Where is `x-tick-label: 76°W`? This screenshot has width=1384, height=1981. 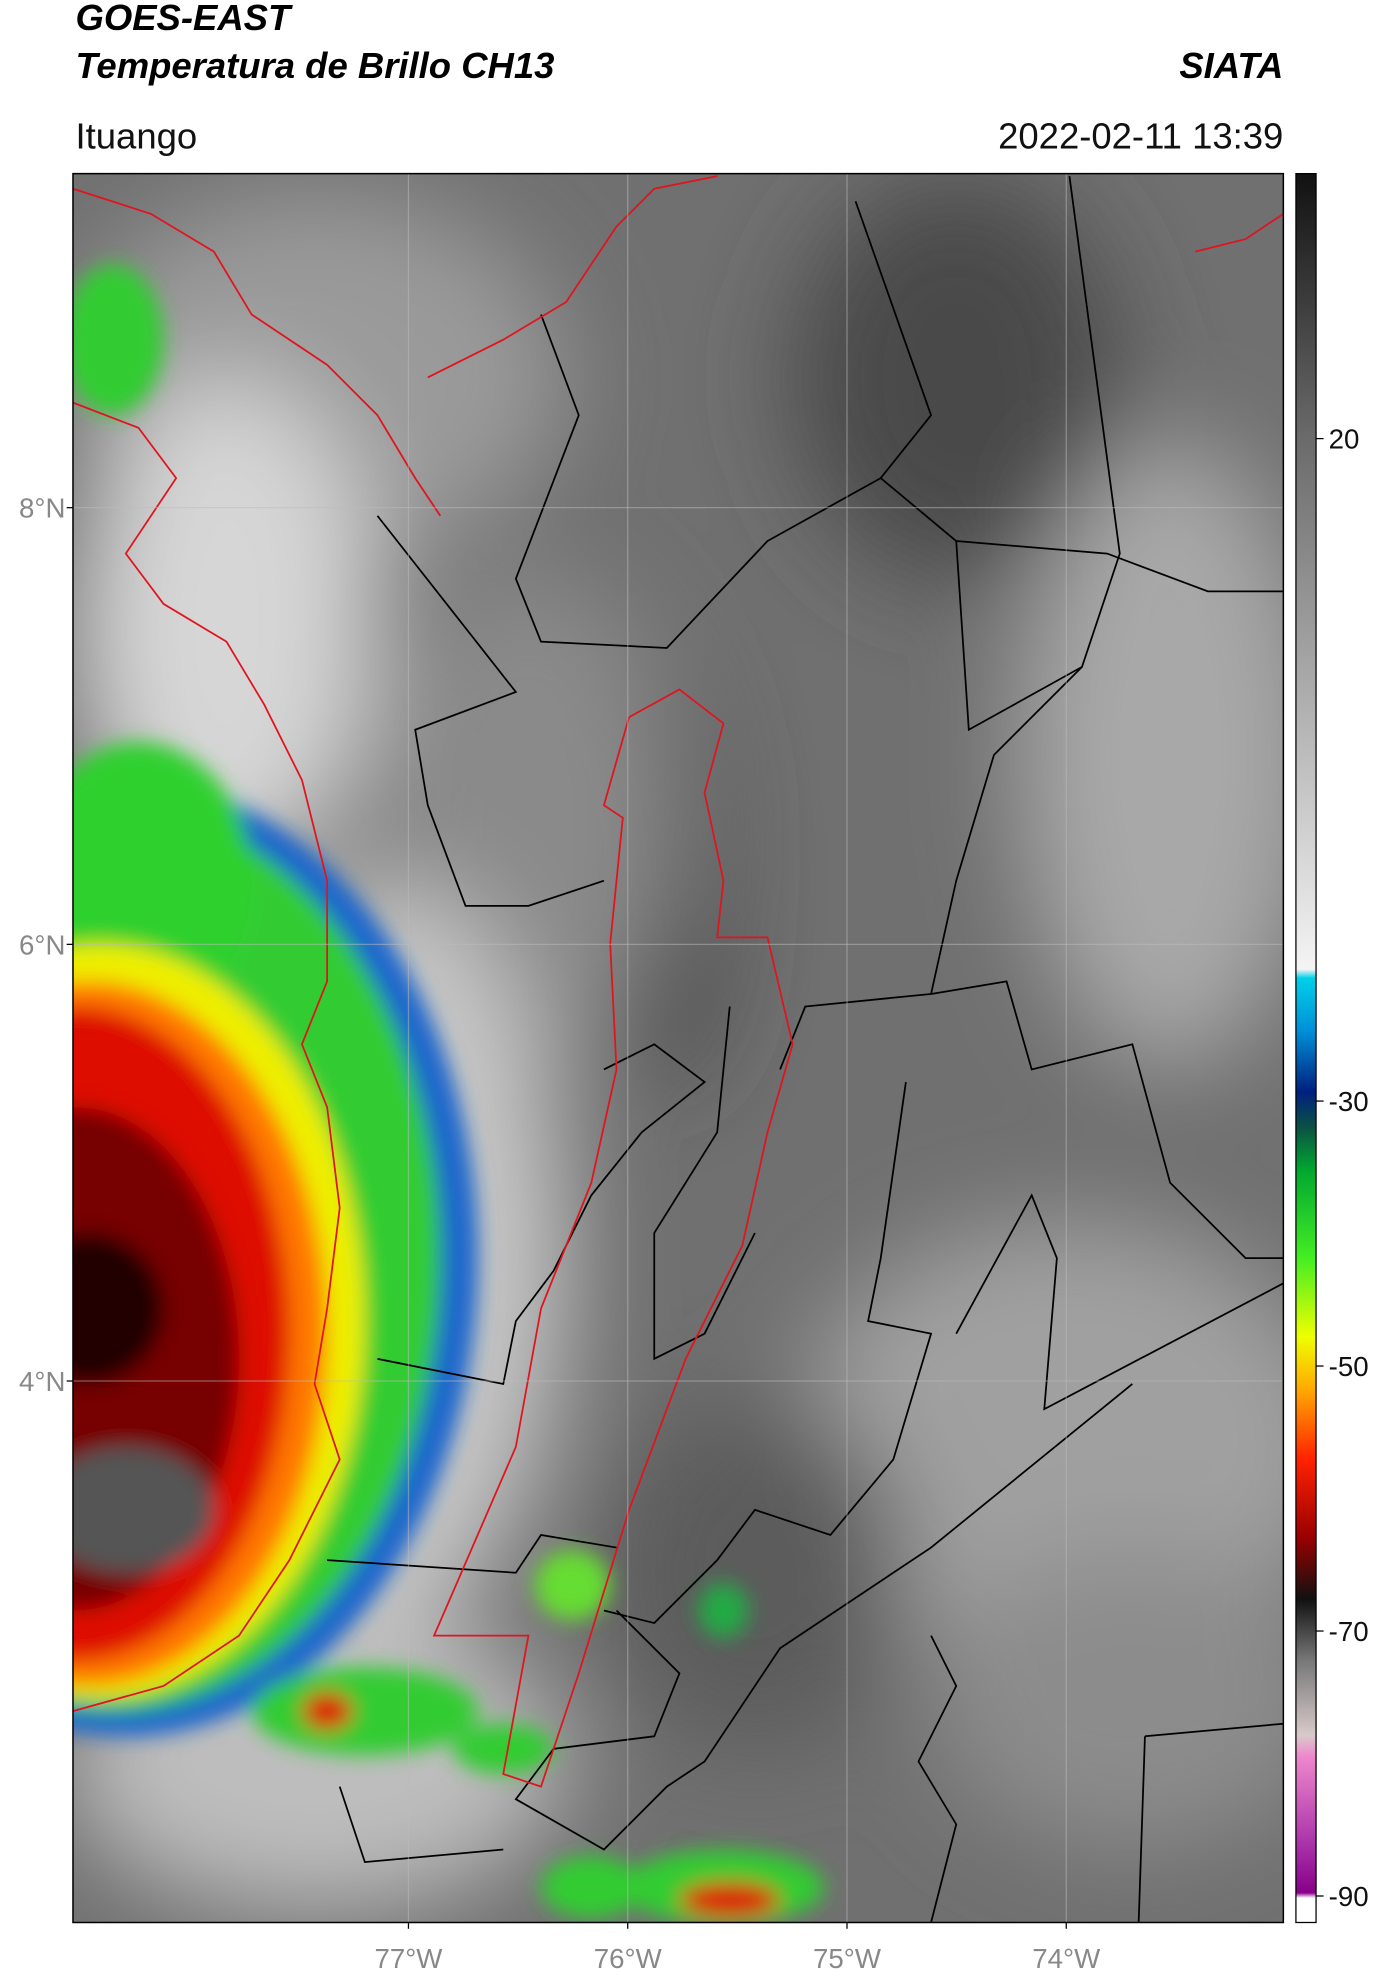
x-tick-label: 76°W is located at coordinates (628, 1958).